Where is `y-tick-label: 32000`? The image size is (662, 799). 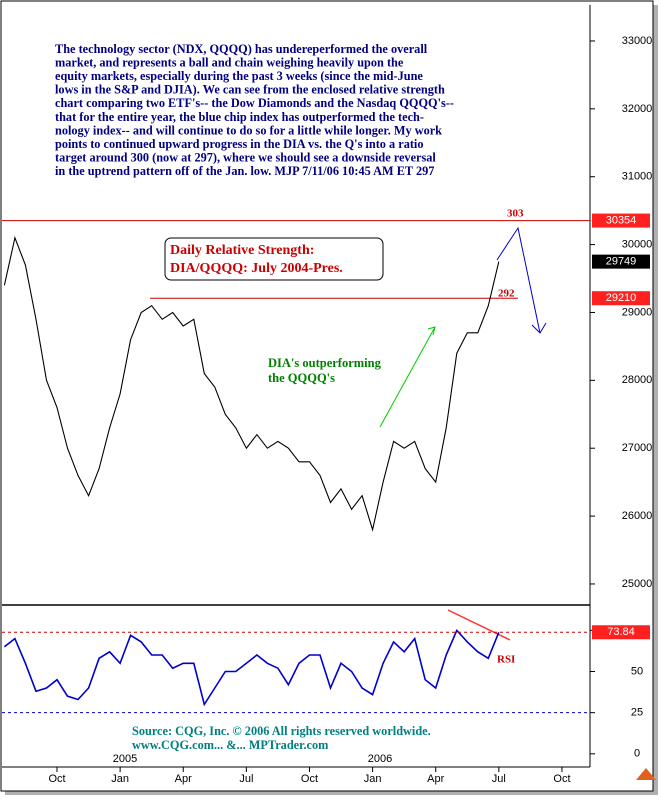 y-tick-label: 32000 is located at coordinates (637, 109).